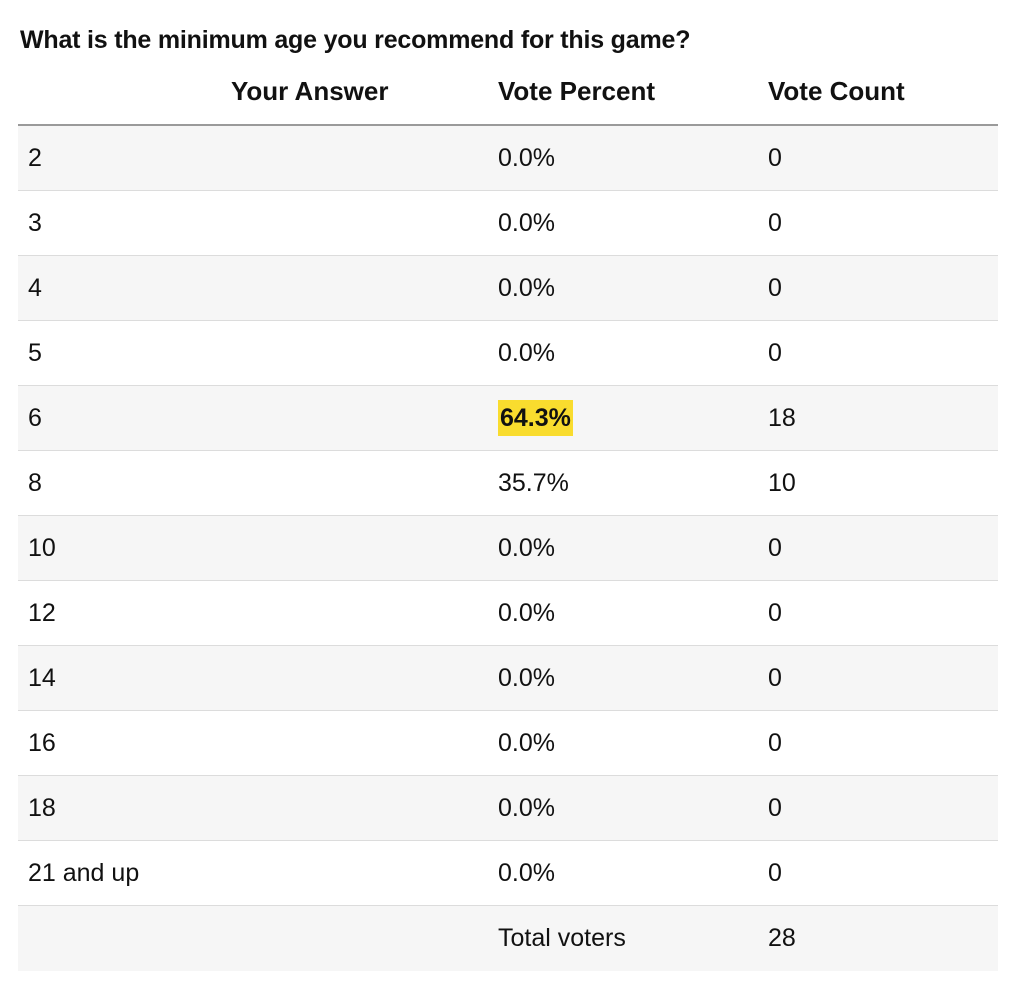 The image size is (1014, 984). What do you see at coordinates (42, 808) in the screenshot?
I see `answer-cell: 18` at bounding box center [42, 808].